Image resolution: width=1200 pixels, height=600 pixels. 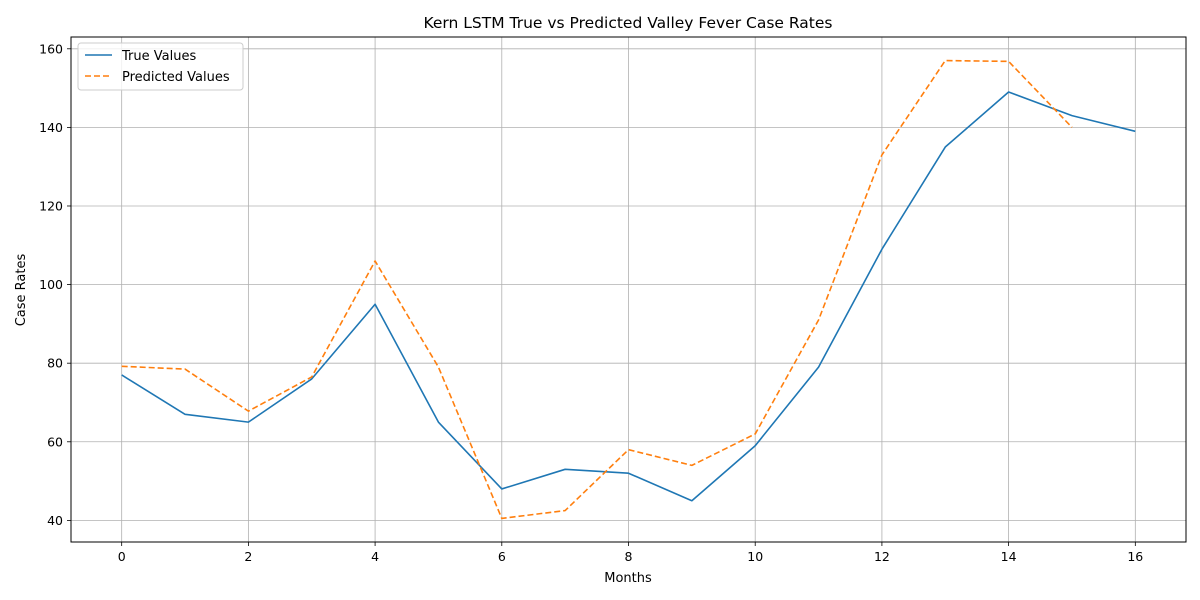 What do you see at coordinates (55, 441) in the screenshot?
I see `y-tick-label: 60` at bounding box center [55, 441].